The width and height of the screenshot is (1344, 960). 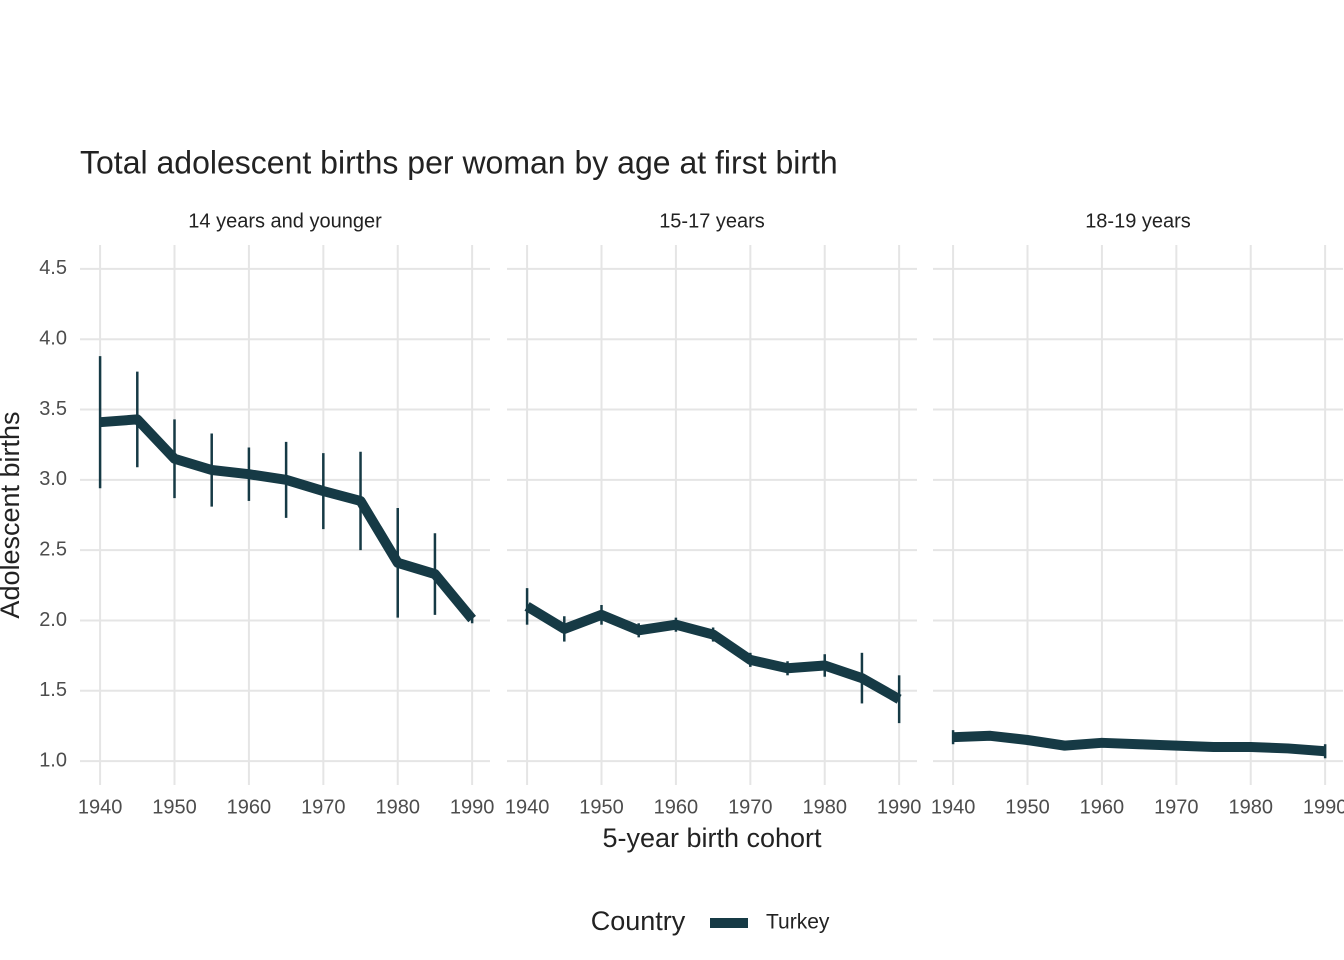 I want to click on y-axis-title: Adolescent births, so click(x=12, y=514).